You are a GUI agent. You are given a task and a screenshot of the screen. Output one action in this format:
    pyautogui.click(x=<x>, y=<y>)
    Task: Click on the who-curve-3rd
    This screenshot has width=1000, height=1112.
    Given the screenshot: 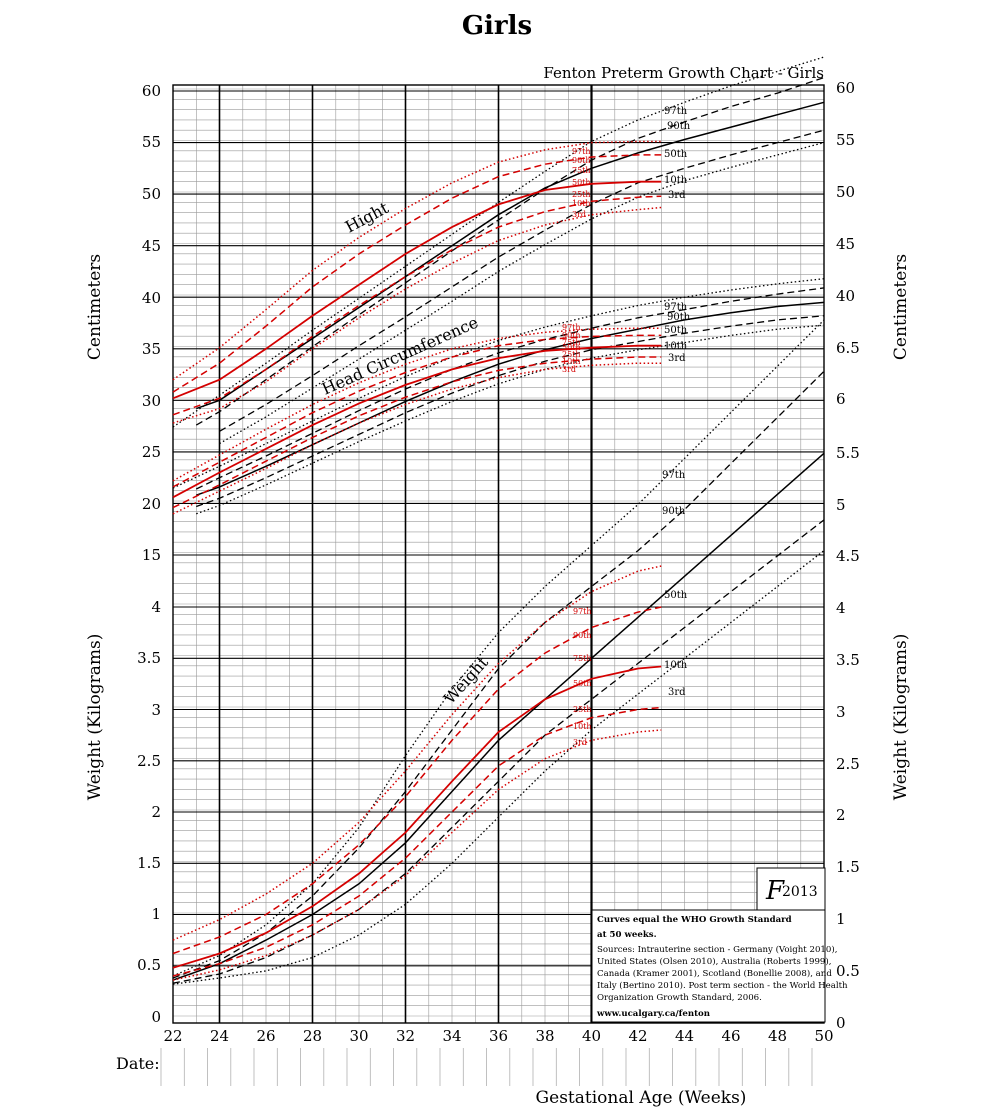 What is the action you would take?
    pyautogui.click(x=510, y=419)
    